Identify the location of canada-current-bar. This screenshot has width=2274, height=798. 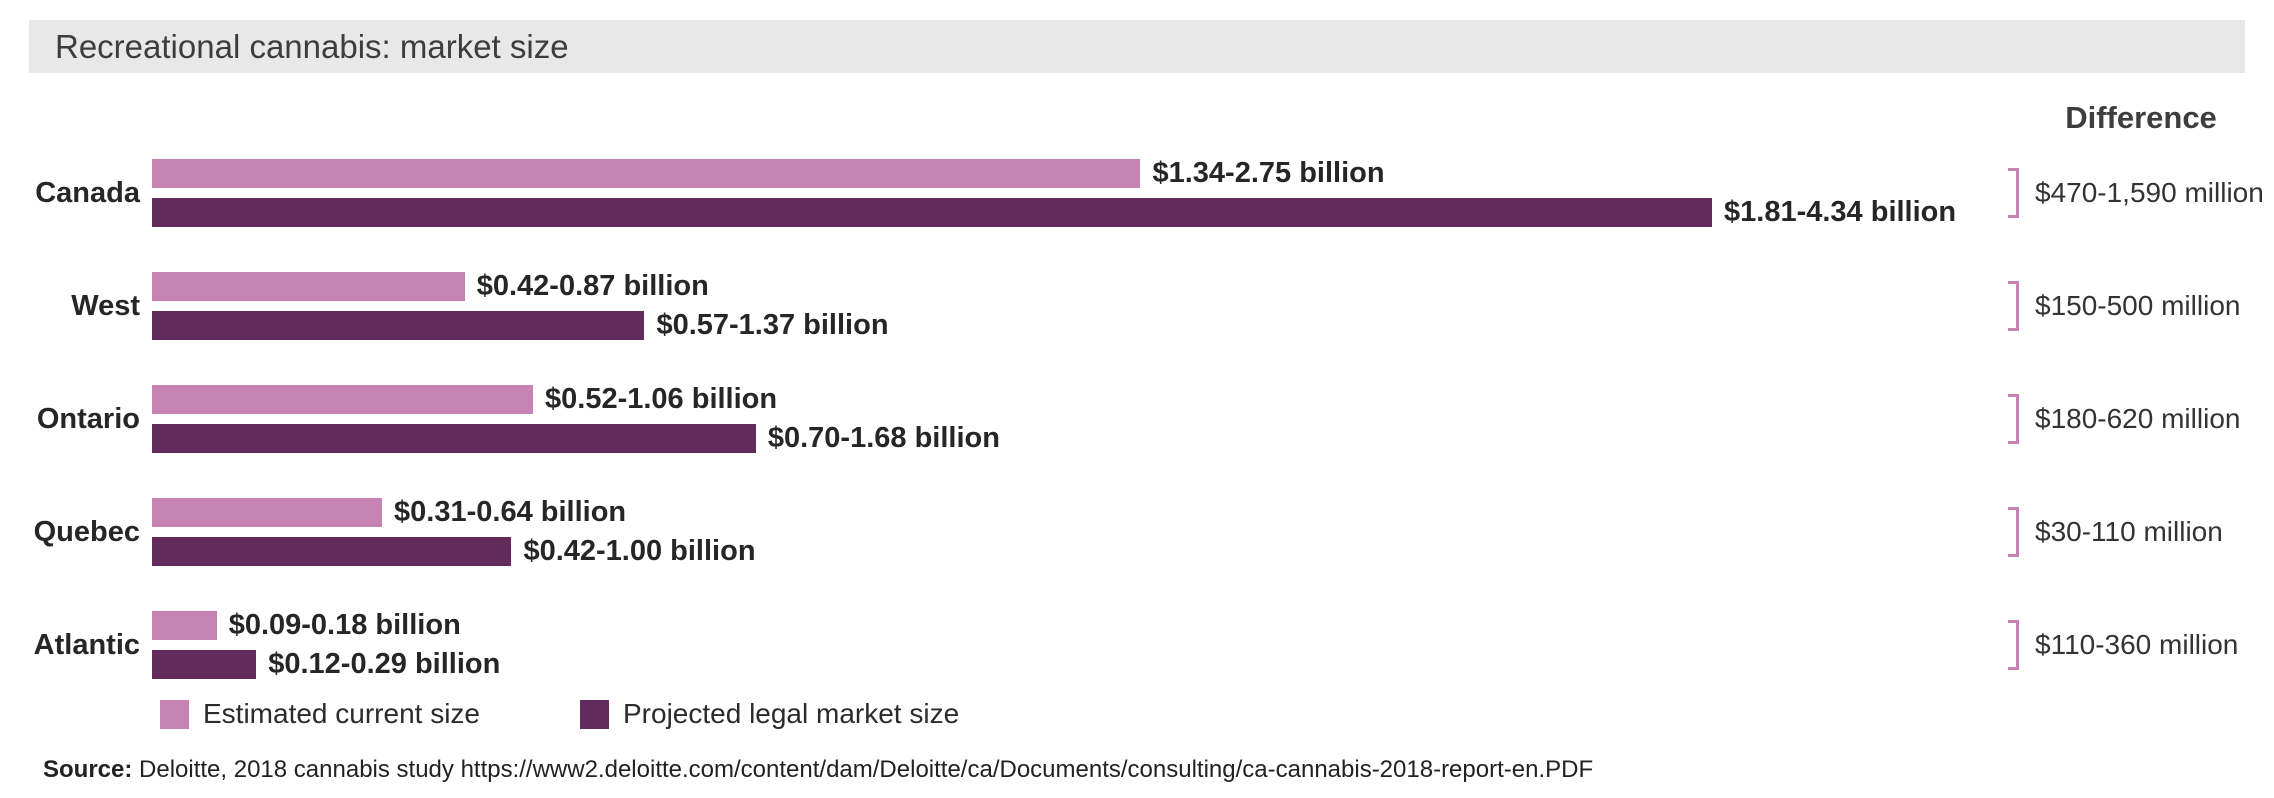
(646, 173).